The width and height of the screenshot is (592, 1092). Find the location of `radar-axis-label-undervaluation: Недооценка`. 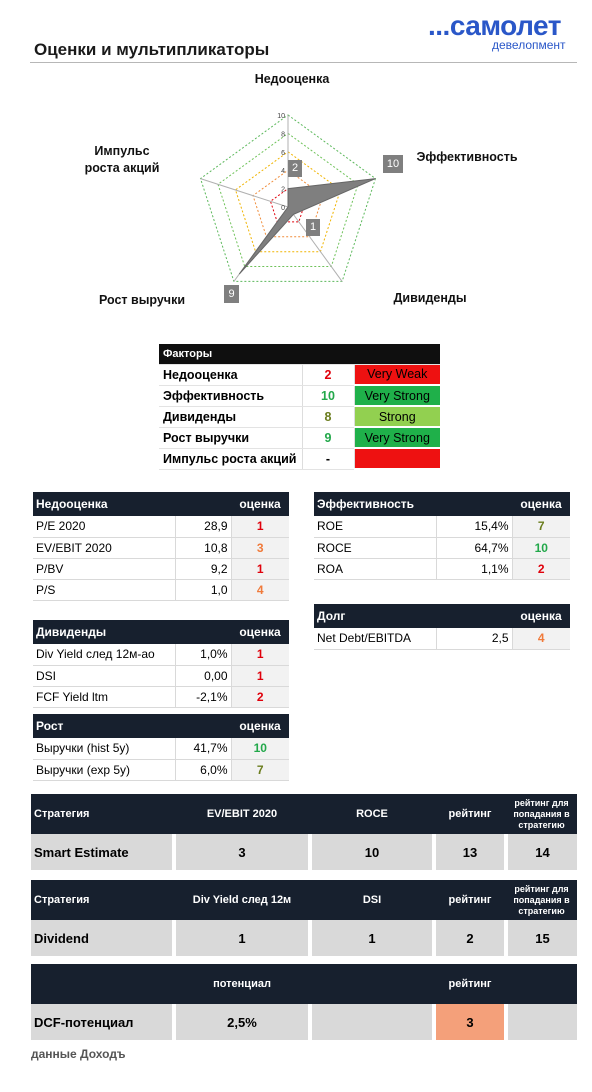

radar-axis-label-undervaluation: Недооценка is located at coordinates (292, 79).